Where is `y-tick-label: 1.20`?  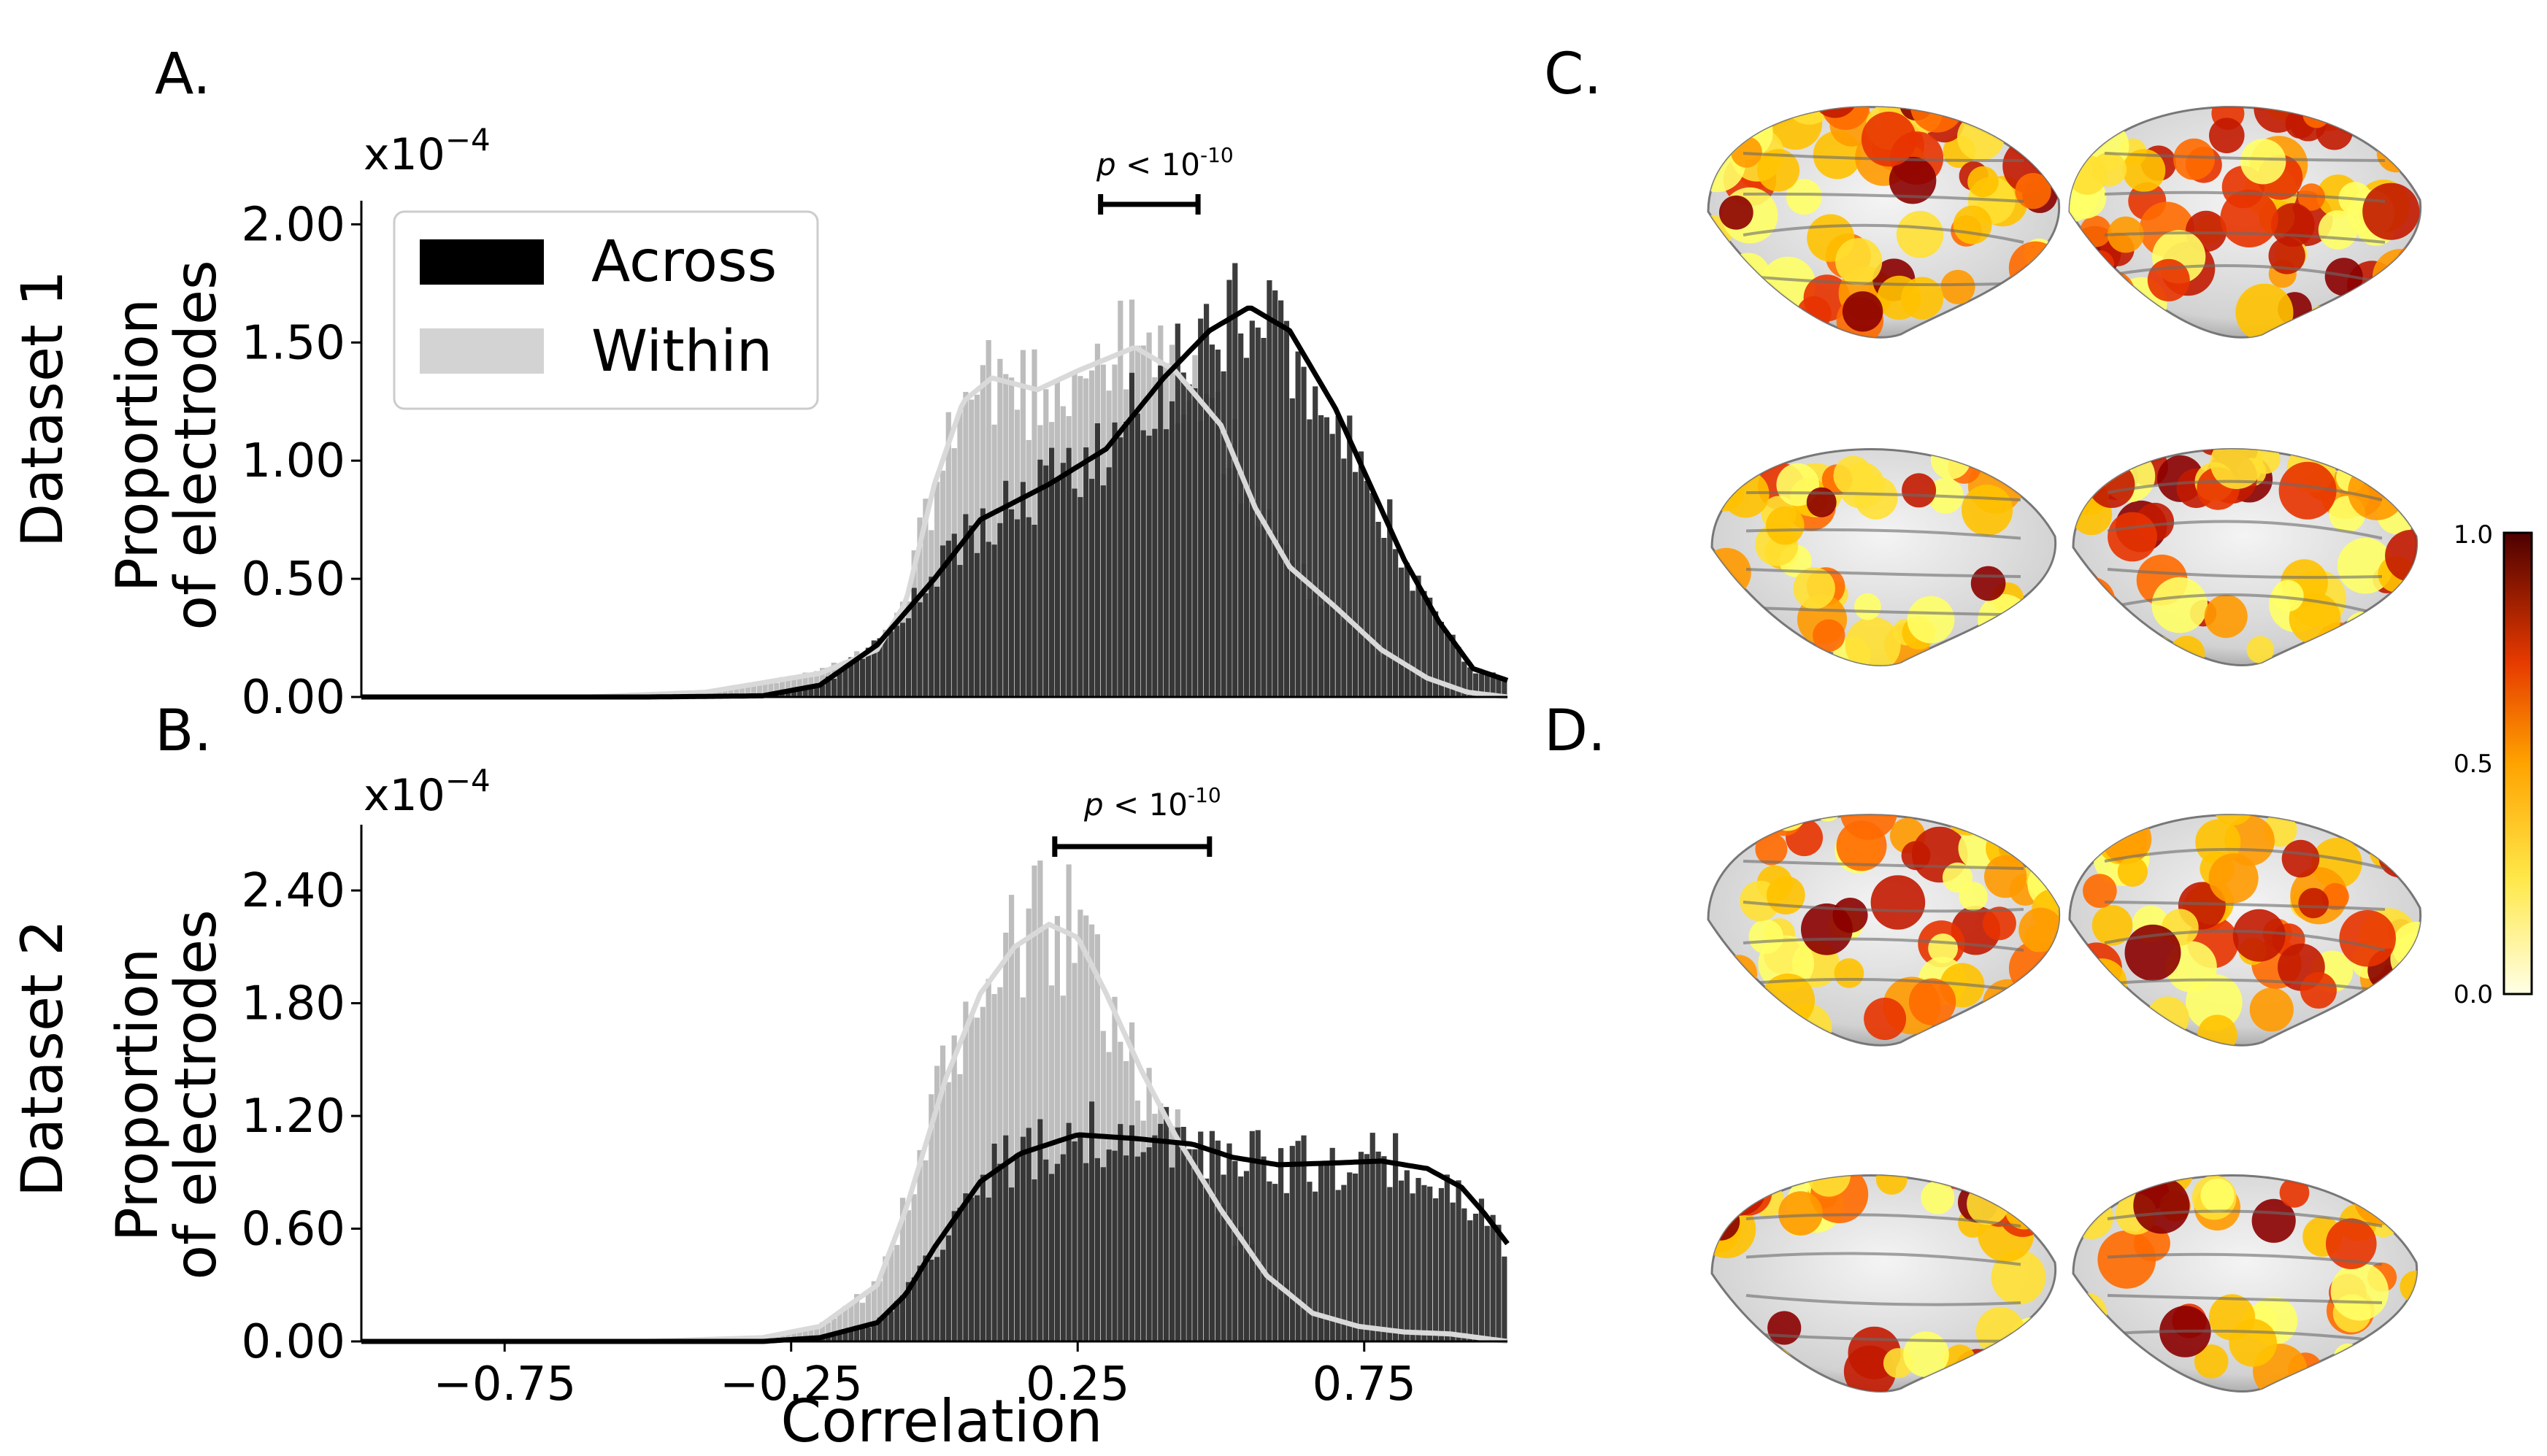
y-tick-label: 1.20 is located at coordinates (294, 1117).